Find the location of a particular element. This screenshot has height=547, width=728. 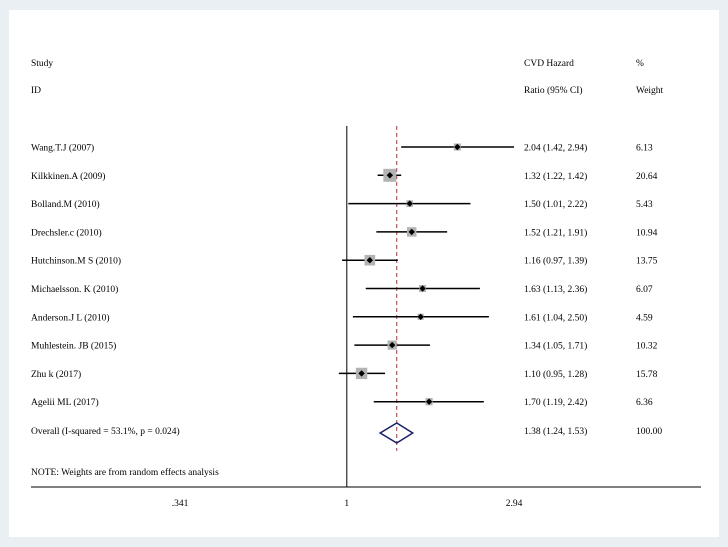

header-weight: Weight is located at coordinates (650, 91).